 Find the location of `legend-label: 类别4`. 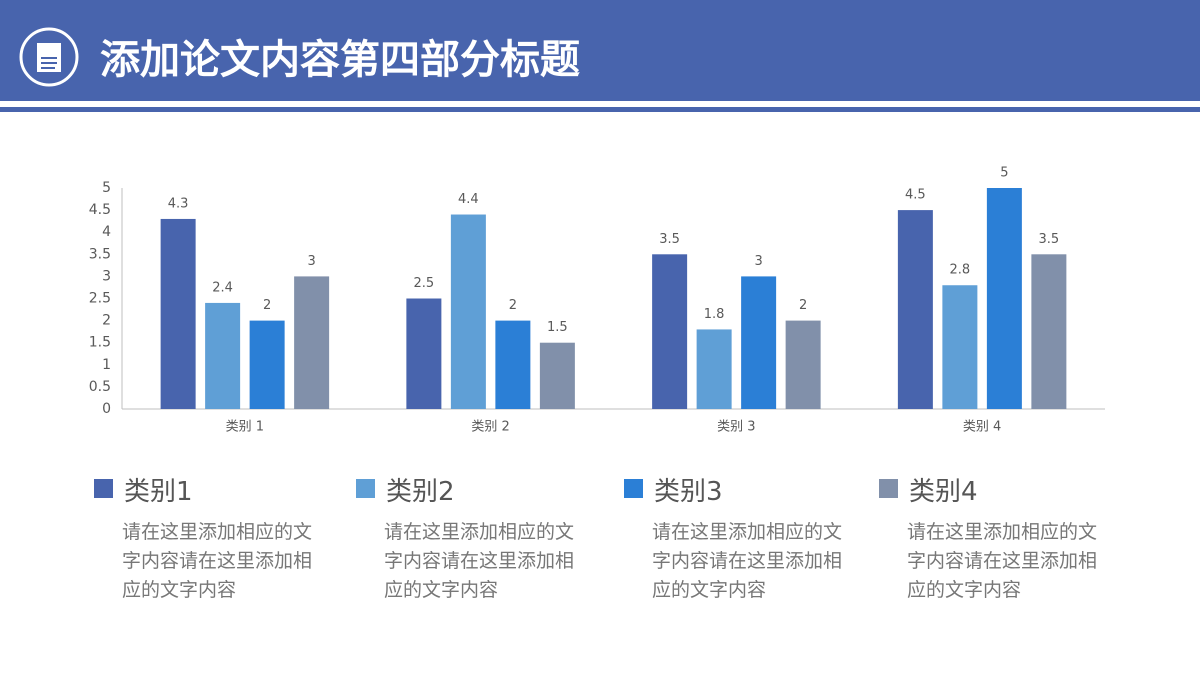

legend-label: 类别4 is located at coordinates (943, 492).